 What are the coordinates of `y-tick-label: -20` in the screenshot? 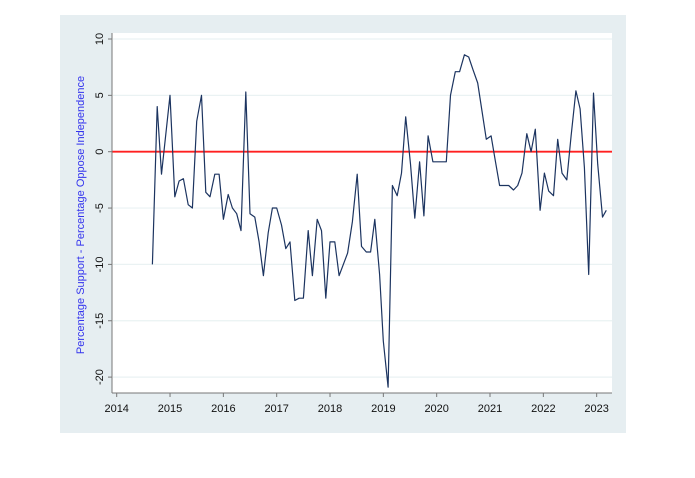 It's located at (100, 377).